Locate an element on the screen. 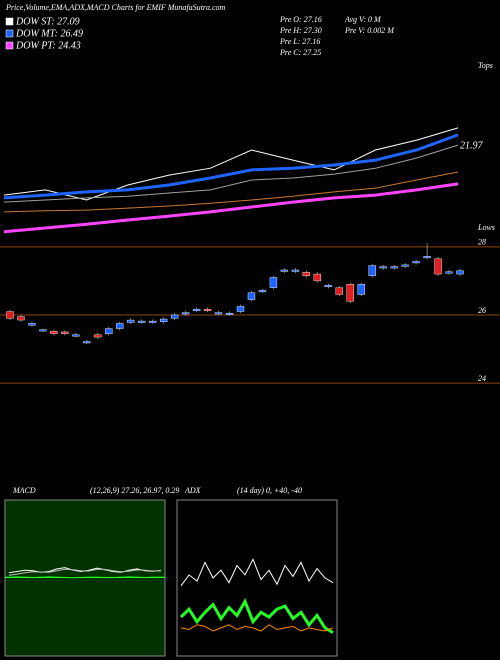  y-tick-label: 26 is located at coordinates (482, 310).